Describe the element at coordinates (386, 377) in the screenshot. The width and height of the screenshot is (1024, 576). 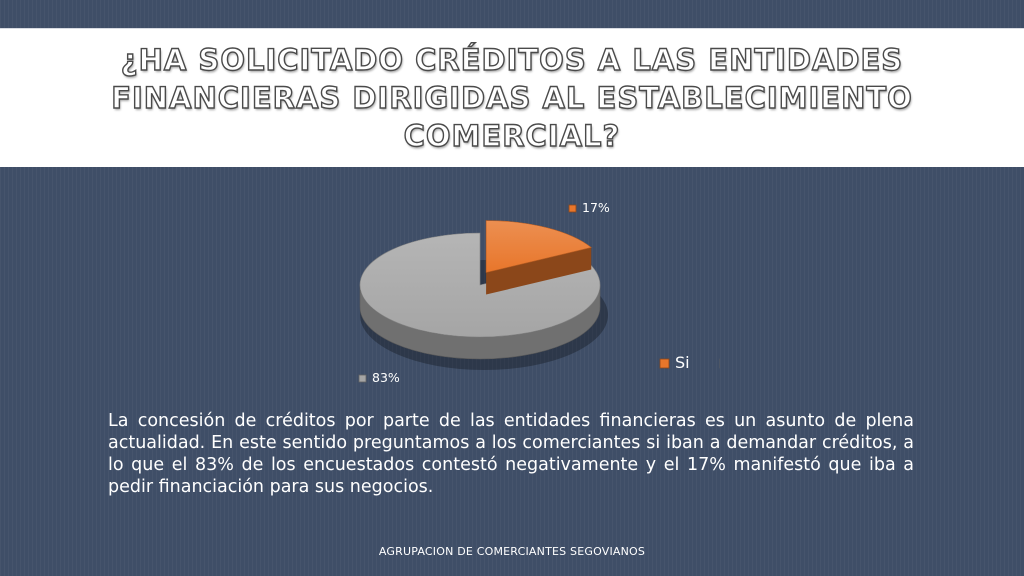
I see `data-label-no: 83%` at that location.